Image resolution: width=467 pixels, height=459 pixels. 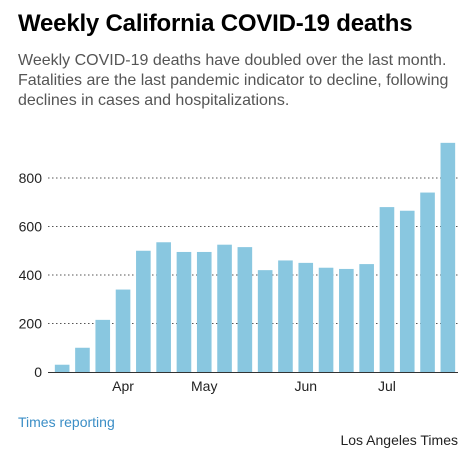 I want to click on x-tick-label: Jul, so click(x=387, y=386).